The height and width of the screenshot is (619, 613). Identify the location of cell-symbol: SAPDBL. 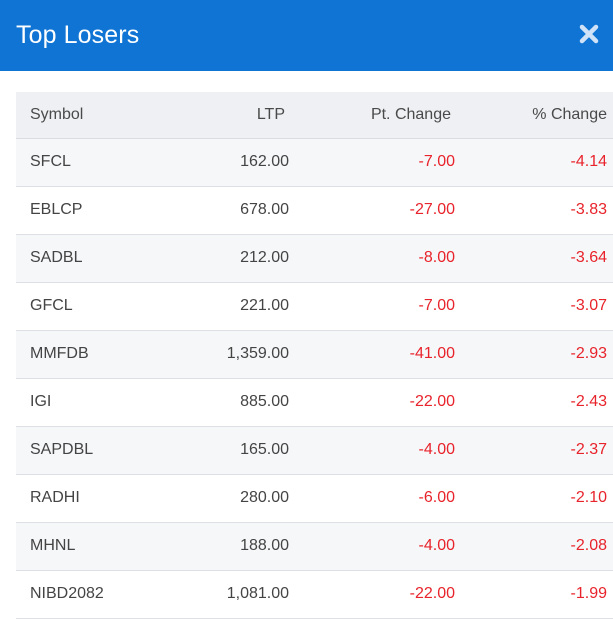
(62, 449).